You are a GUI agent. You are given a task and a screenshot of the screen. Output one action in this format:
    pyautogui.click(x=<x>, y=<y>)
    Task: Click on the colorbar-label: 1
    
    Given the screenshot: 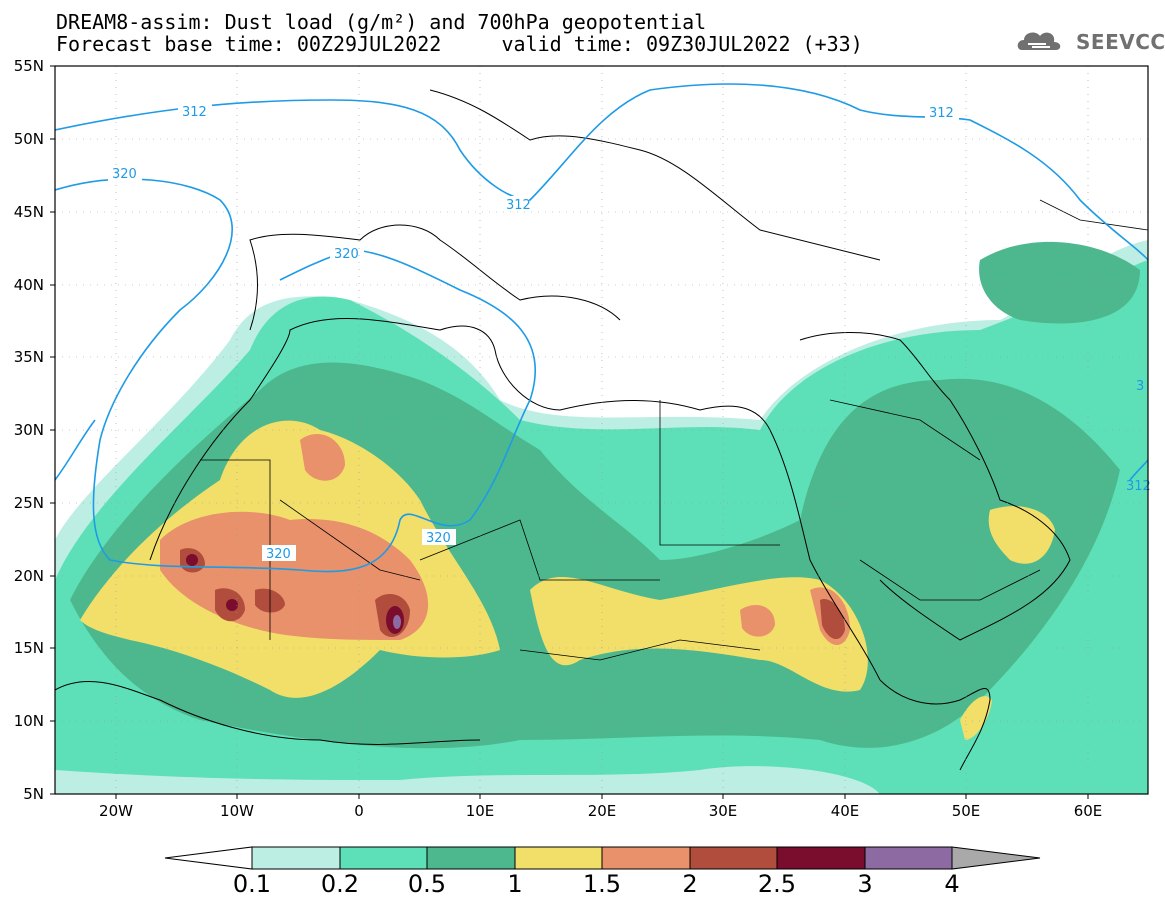 What is the action you would take?
    pyautogui.click(x=515, y=884)
    